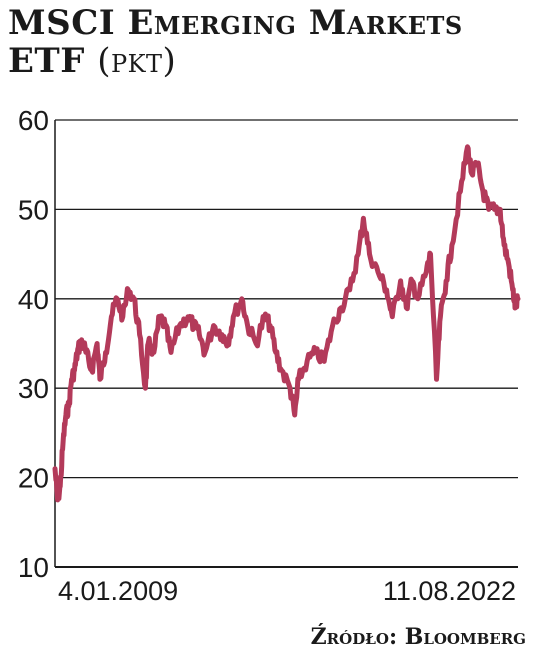  Describe the element at coordinates (235, 42) in the screenshot. I see `chart-title-main: MSCI Emerging Markets ETF` at that location.